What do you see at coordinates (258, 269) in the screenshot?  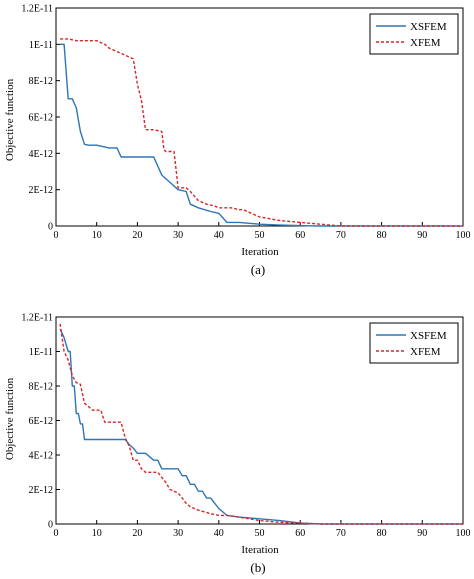 I see `chart-caption: (a)` at bounding box center [258, 269].